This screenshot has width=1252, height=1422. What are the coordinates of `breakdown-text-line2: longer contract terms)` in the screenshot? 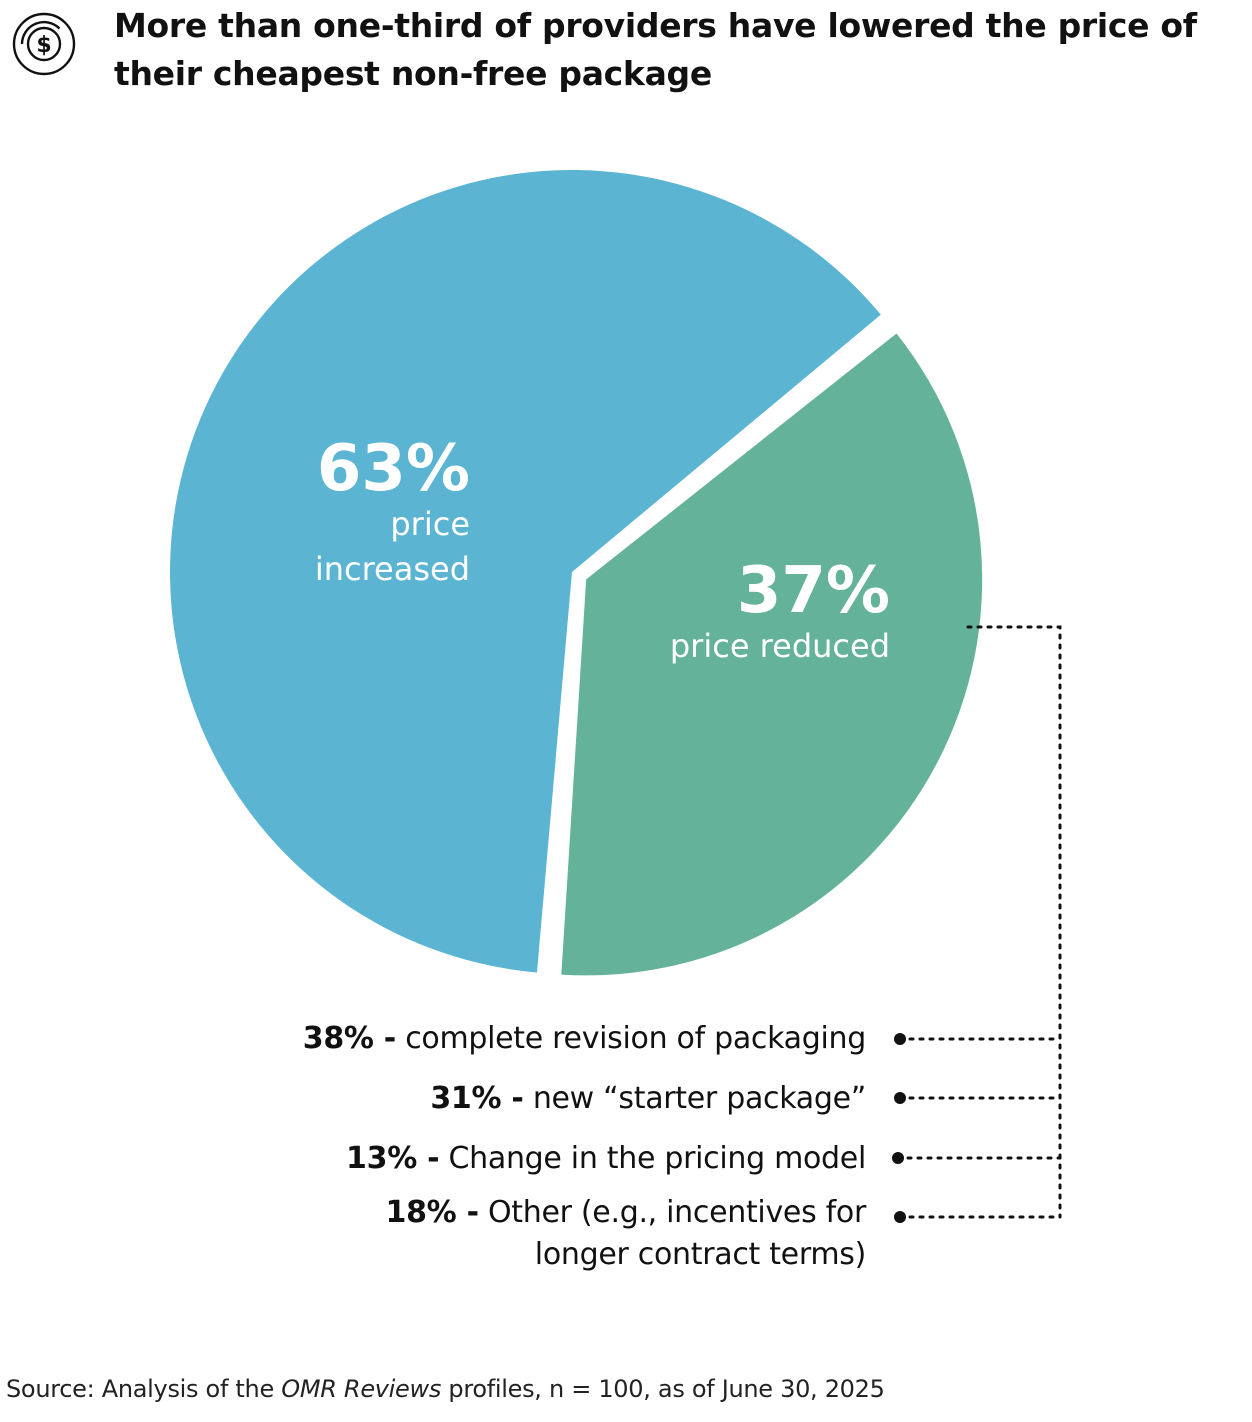 It's located at (700, 1254).